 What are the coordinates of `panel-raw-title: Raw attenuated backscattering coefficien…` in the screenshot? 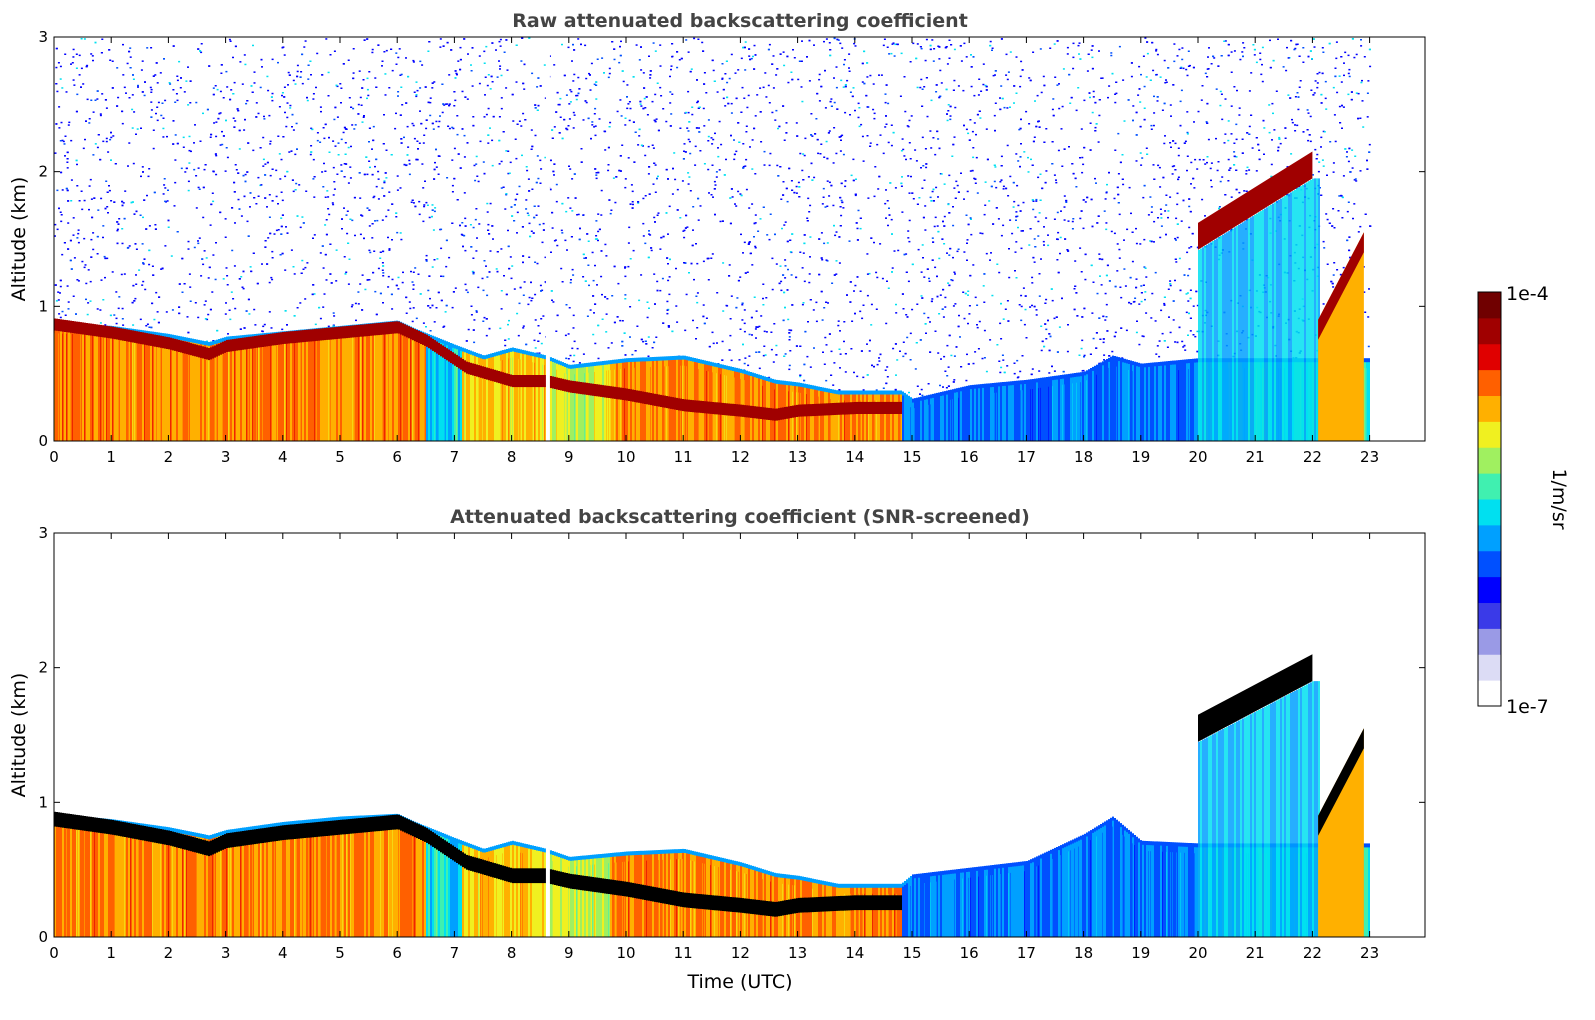 It's located at (740, 21).